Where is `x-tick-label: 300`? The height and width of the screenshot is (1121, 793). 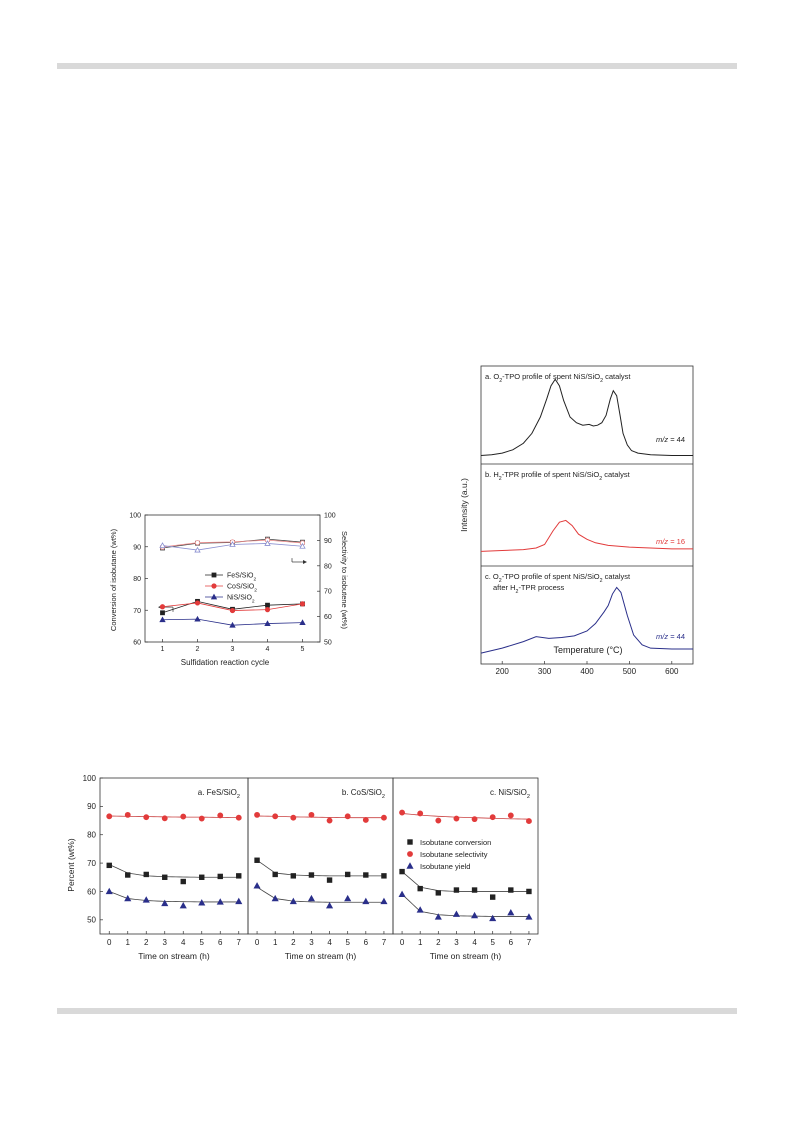
x-tick-label: 300 is located at coordinates (545, 671).